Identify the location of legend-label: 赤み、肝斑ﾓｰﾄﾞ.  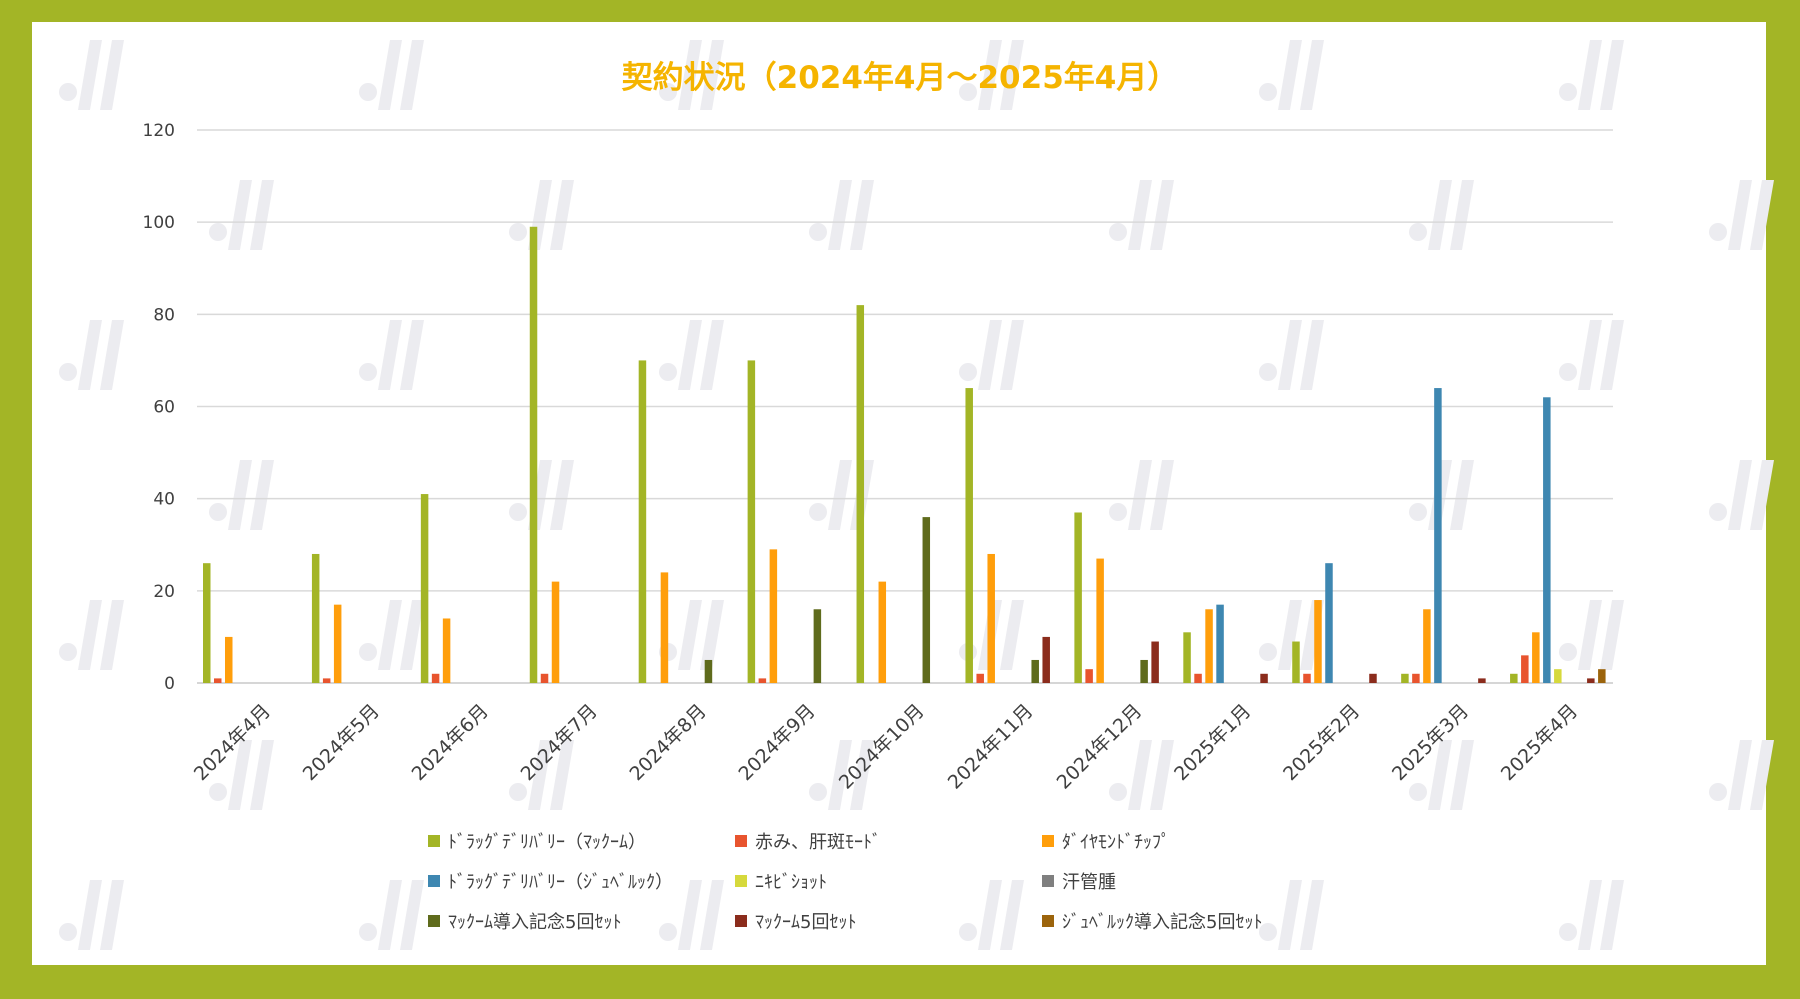
(818, 842).